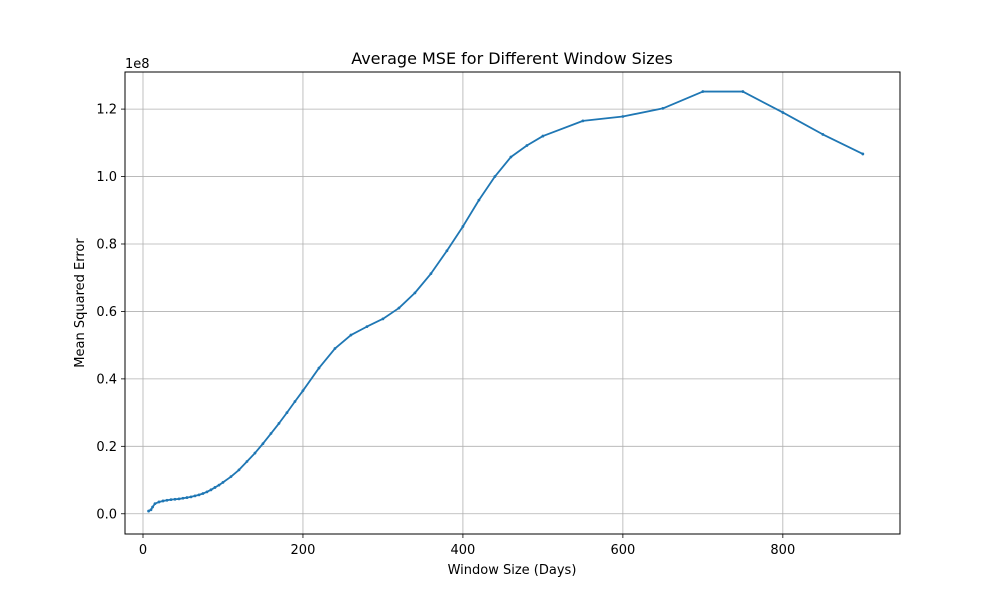 The width and height of the screenshot is (1000, 604). I want to click on x-tick-label: 200, so click(303, 550).